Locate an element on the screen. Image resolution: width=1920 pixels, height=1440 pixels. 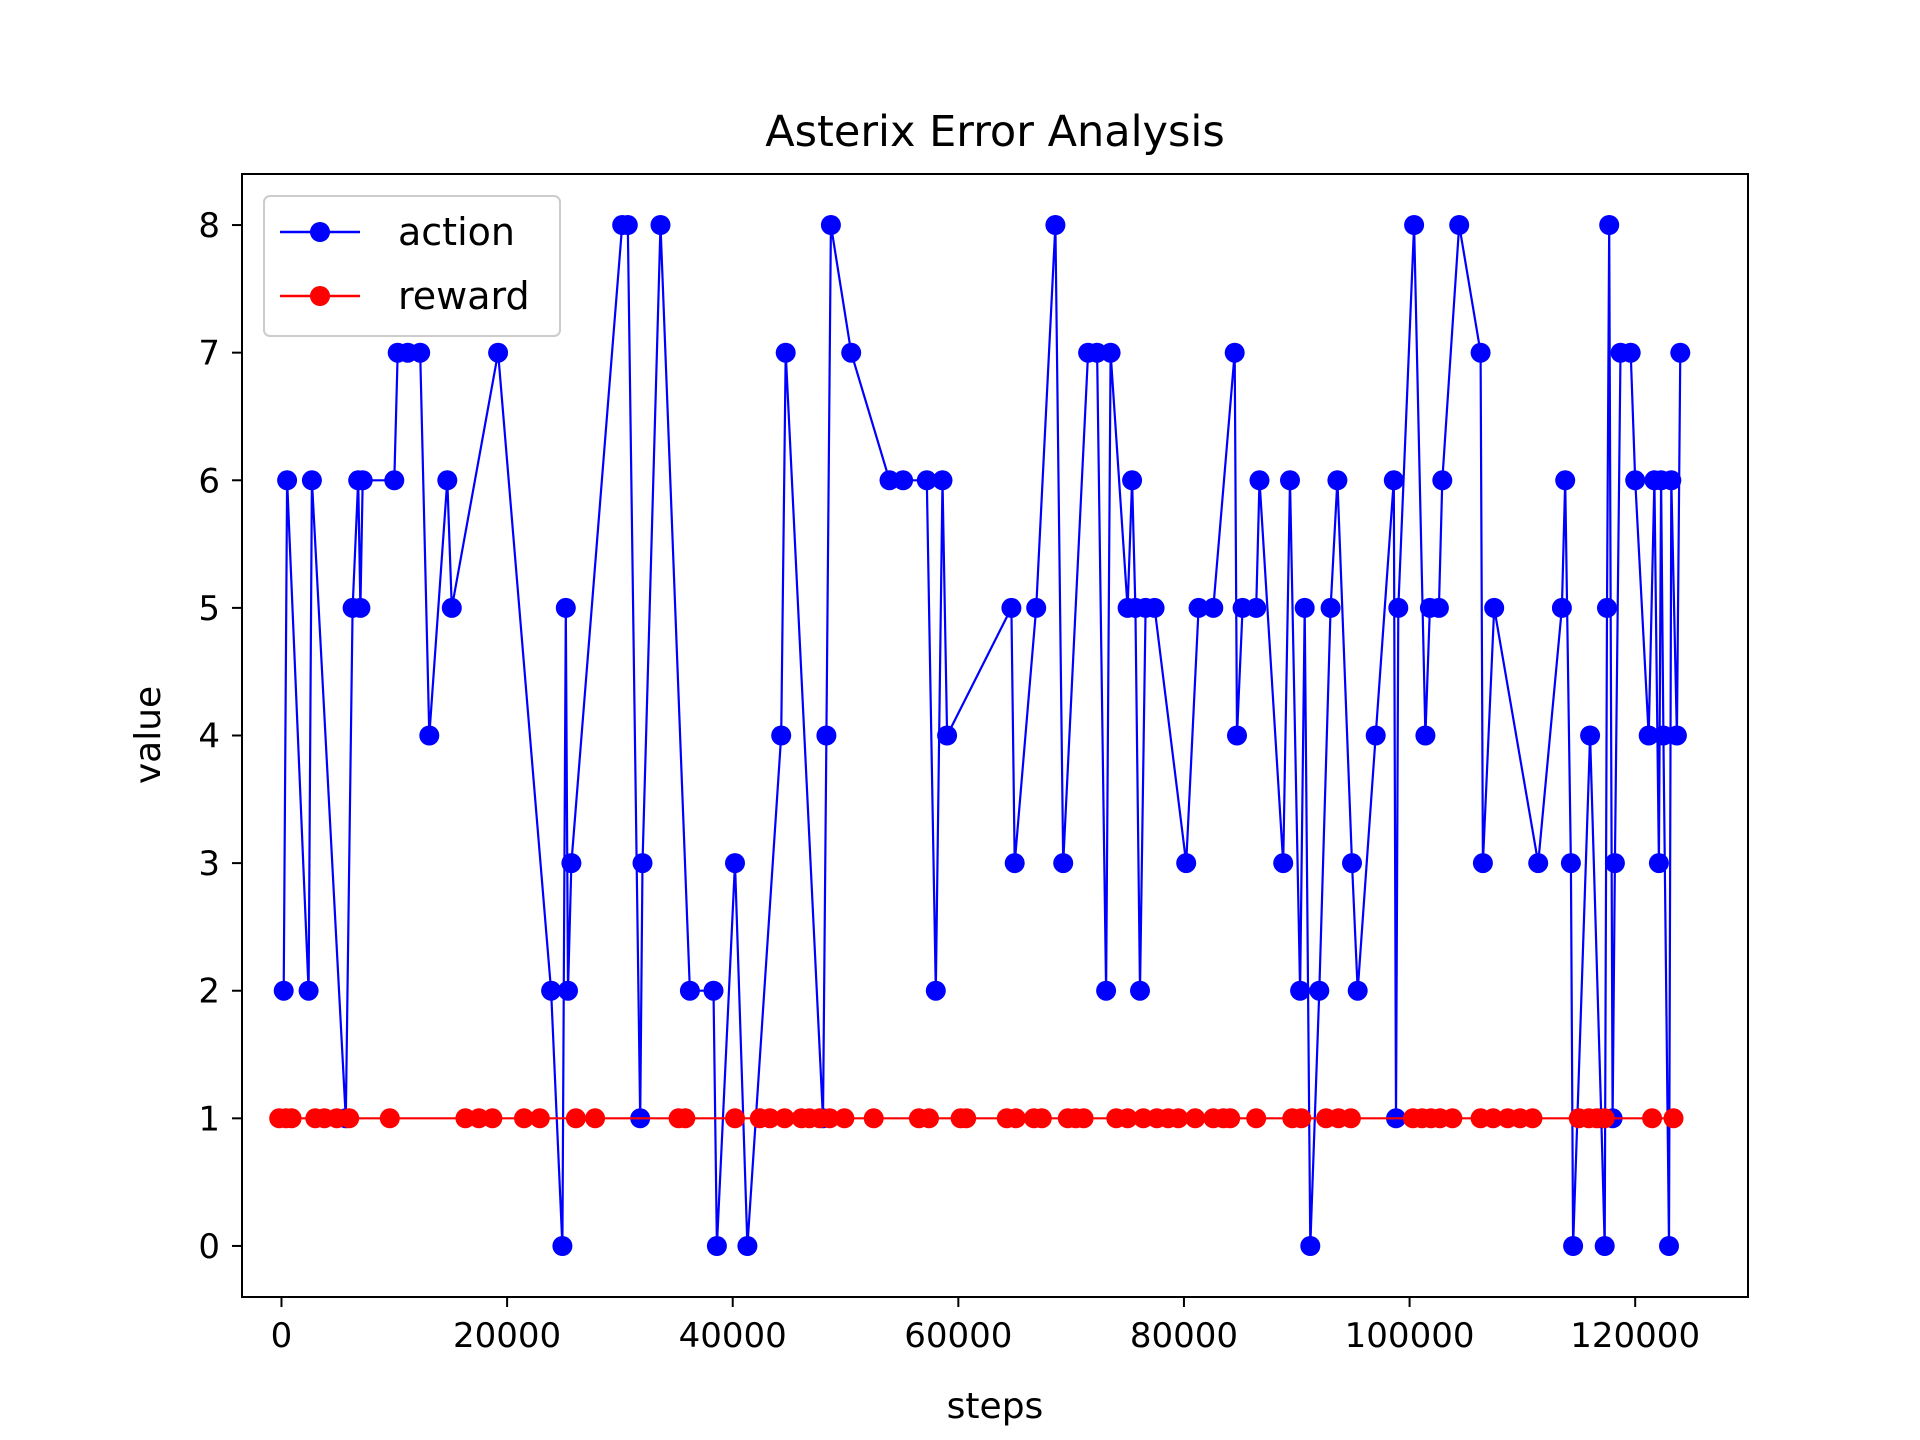
y-tick-label: 5 is located at coordinates (209, 609).